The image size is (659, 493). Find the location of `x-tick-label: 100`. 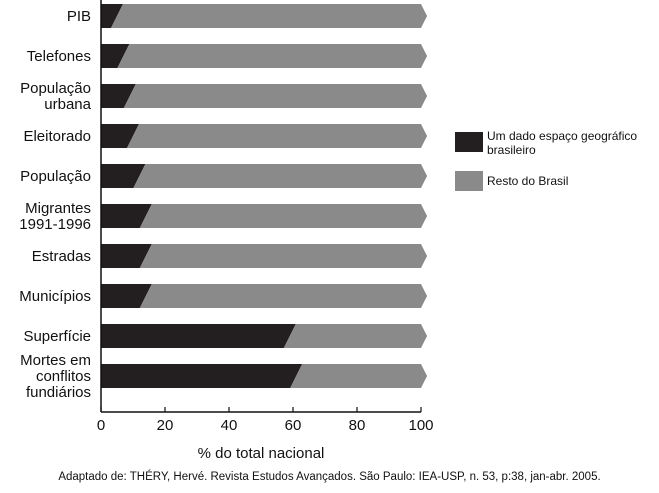

x-tick-label: 100 is located at coordinates (420, 425).